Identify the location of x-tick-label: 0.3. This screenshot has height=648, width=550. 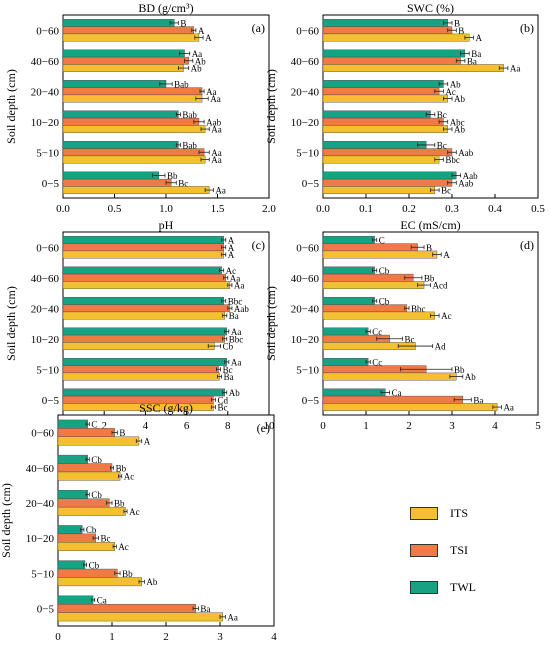
(452, 209).